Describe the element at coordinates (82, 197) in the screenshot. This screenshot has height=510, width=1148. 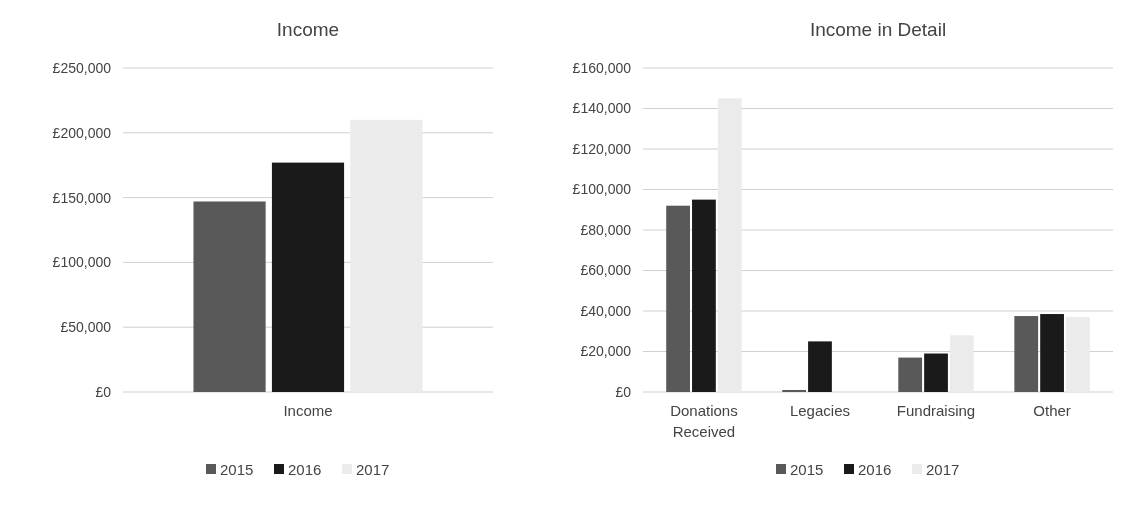
I see `y-tick-label: £150,000` at that location.